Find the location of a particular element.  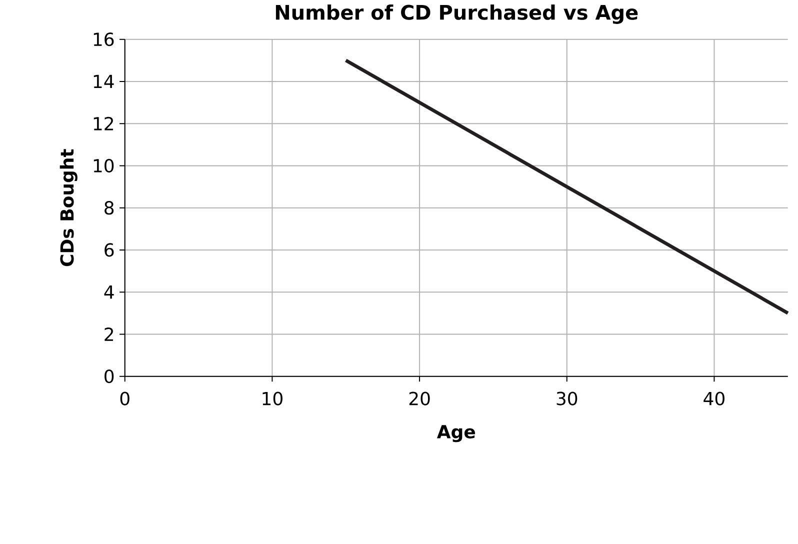

y-tick-label: 0 is located at coordinates (109, 377).